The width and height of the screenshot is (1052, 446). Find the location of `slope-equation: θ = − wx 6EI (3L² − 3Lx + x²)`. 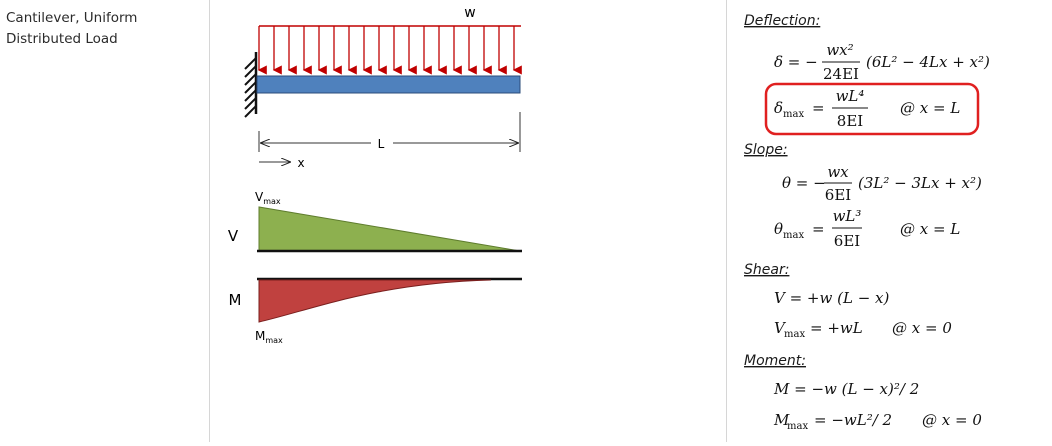

slope-equation: θ = − wx 6EI (3L² − 3Lx + x²) is located at coordinates (882, 183).